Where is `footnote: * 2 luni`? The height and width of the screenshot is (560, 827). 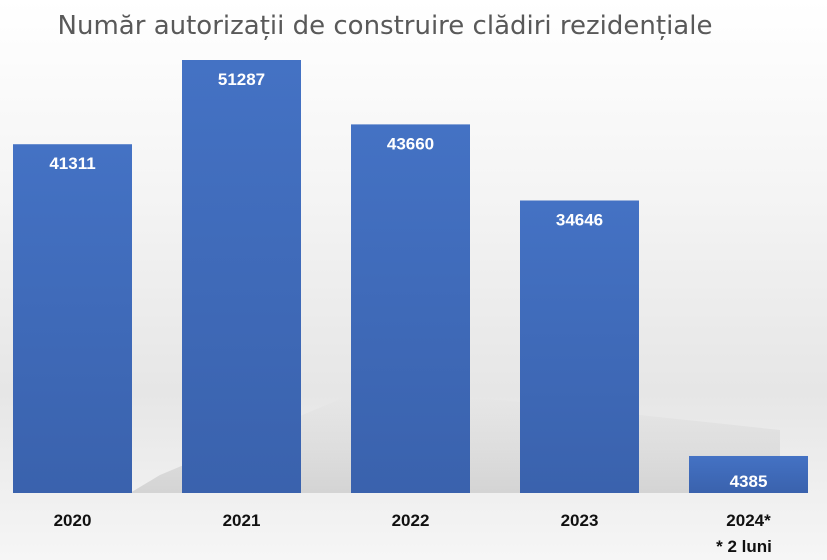 footnote: * 2 luni is located at coordinates (744, 546).